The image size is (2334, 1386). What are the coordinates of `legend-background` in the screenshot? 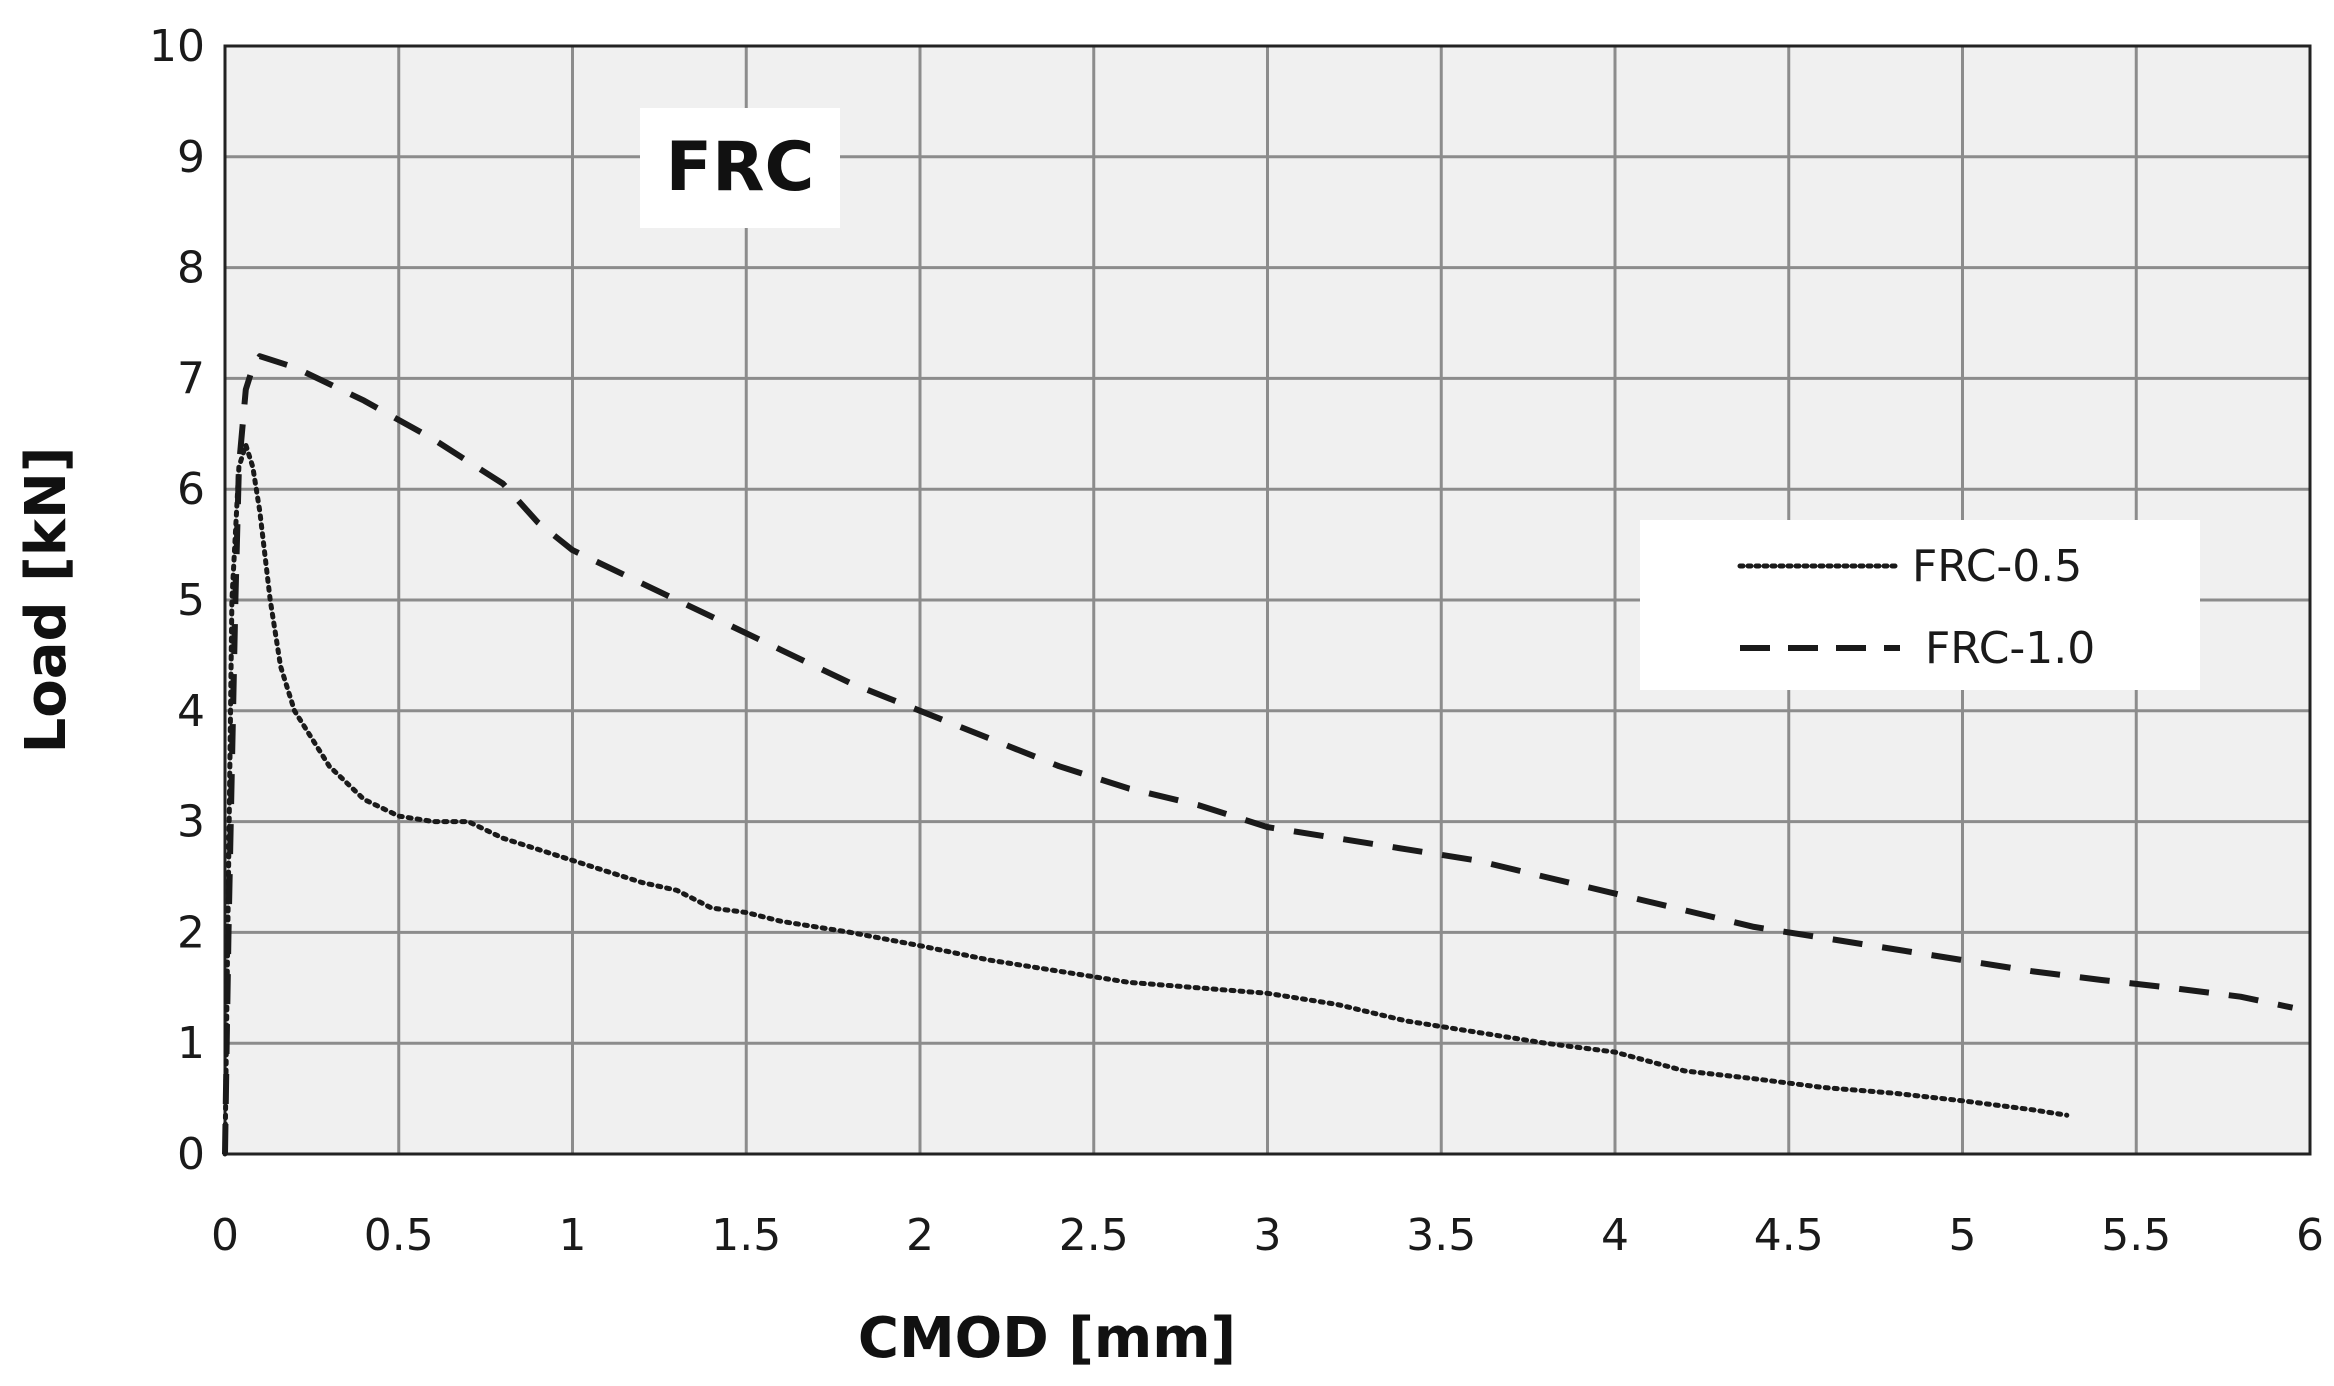 It's located at (1920, 605).